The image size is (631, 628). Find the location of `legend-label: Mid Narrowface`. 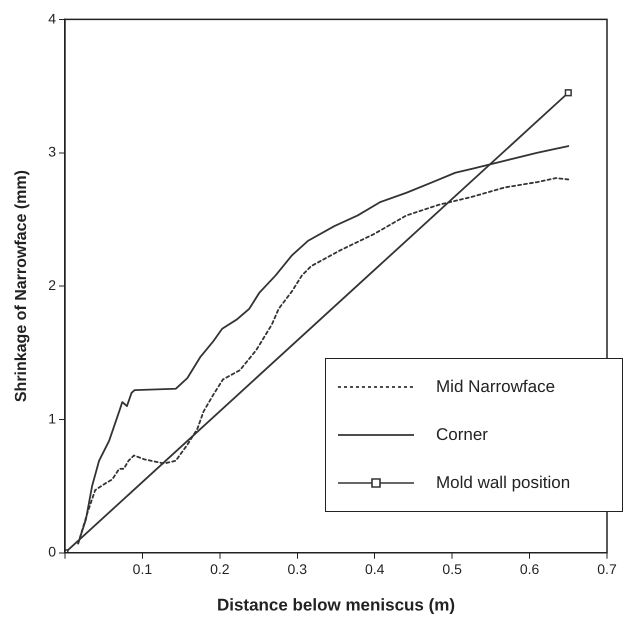

legend-label: Mid Narrowface is located at coordinates (496, 387).